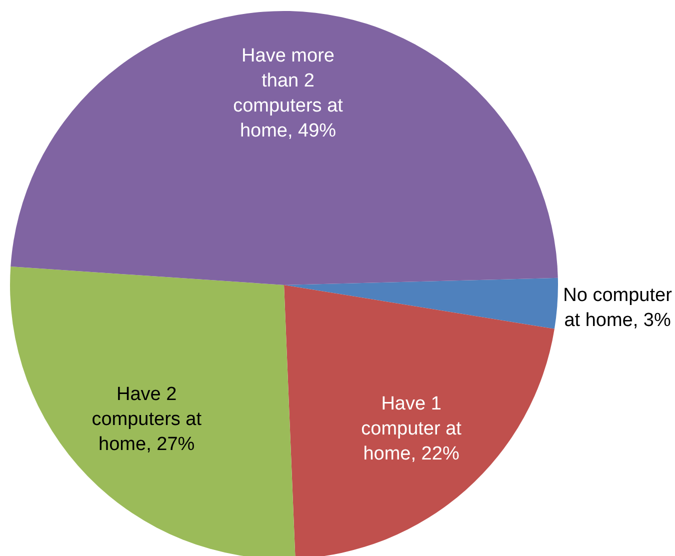 The width and height of the screenshot is (675, 556). What do you see at coordinates (618, 308) in the screenshot?
I see `slice-label: No computer at home, 3%` at bounding box center [618, 308].